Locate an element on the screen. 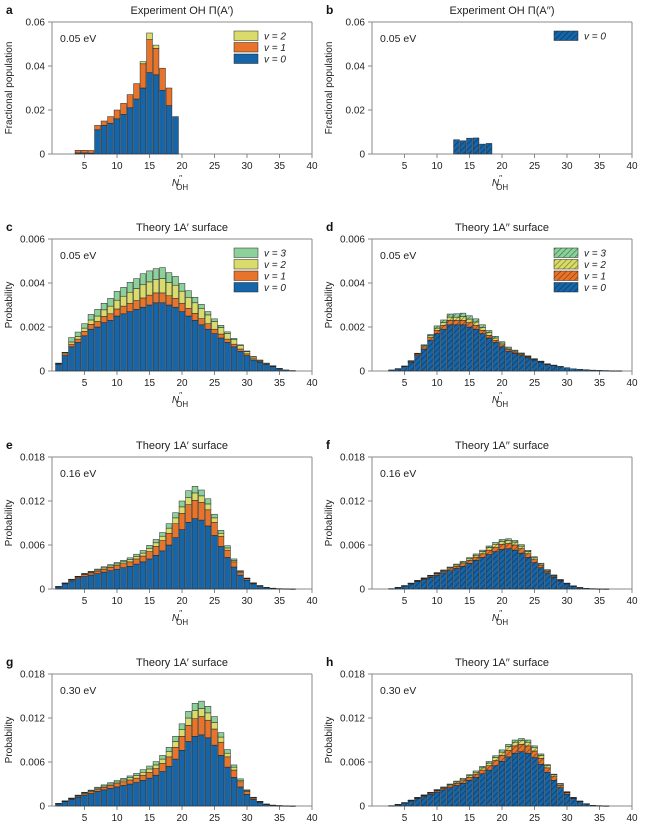 This screenshot has width=646, height=824. bar-h-19-v0 is located at coordinates (495, 786).